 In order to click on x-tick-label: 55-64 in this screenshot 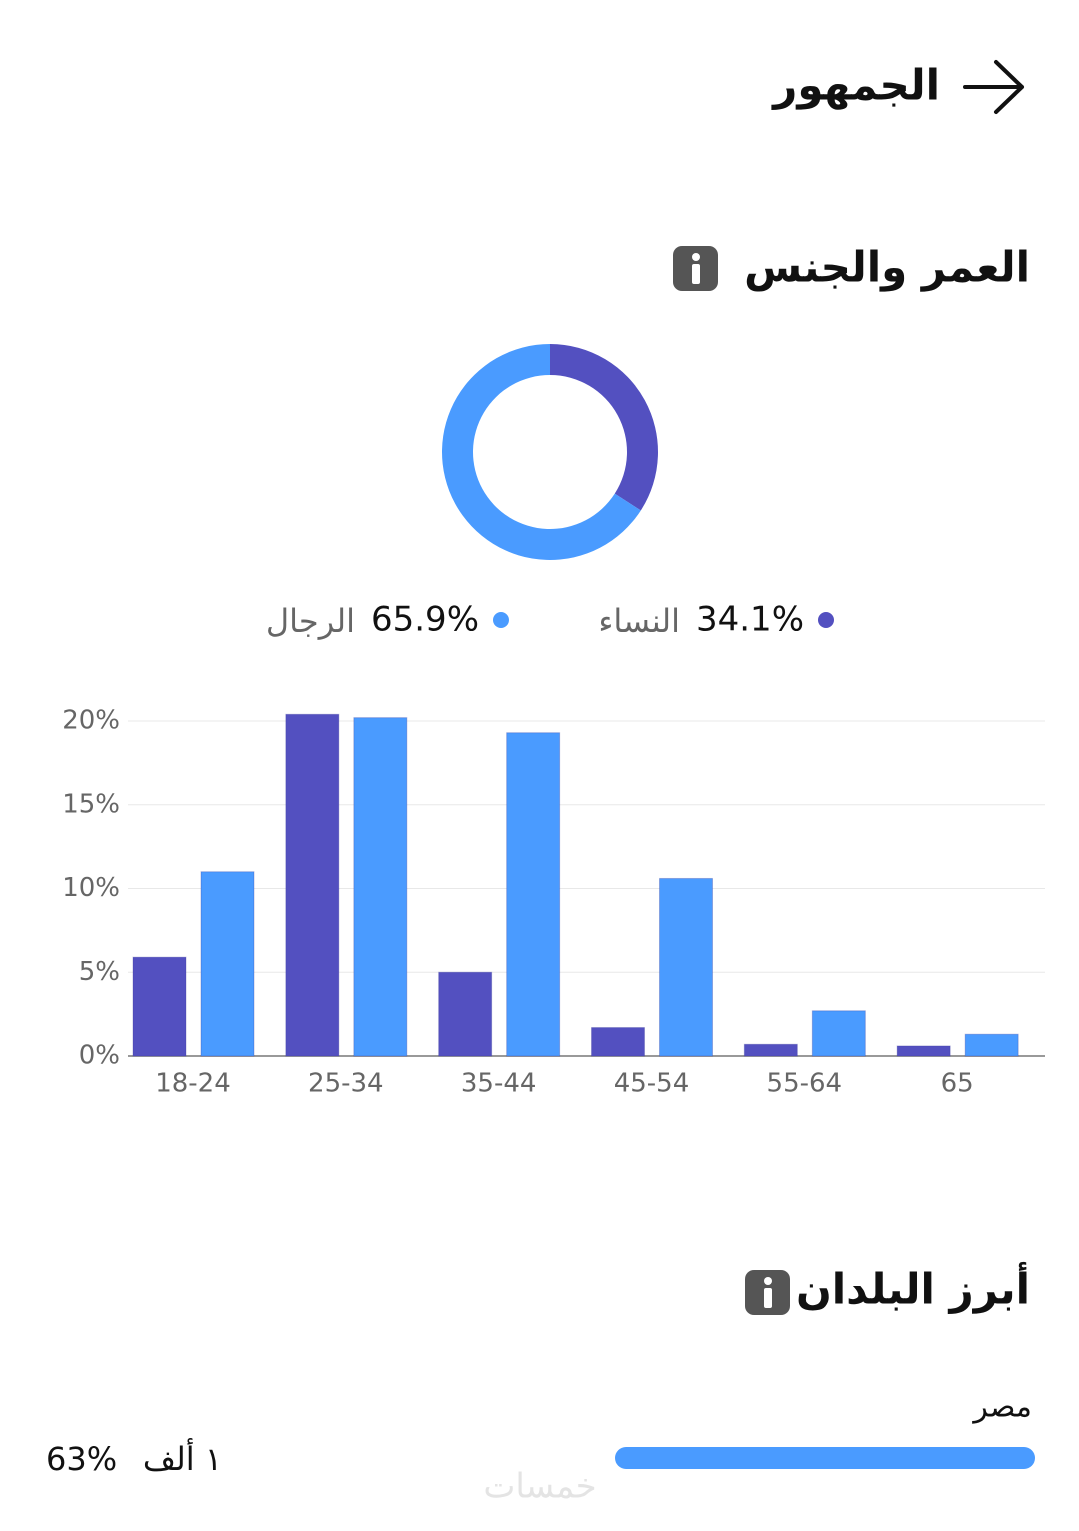, I will do `click(805, 1084)`.